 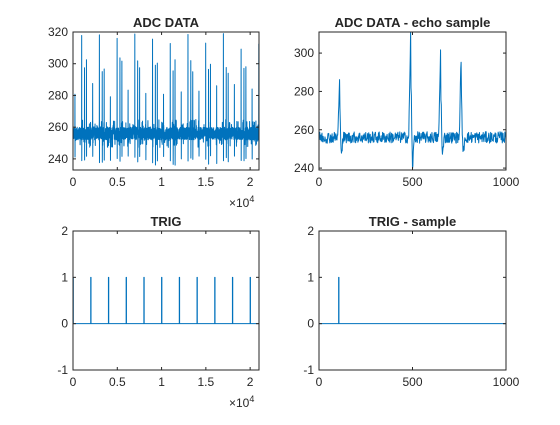 I want to click on series-line-adc_echo, so click(x=412, y=101).